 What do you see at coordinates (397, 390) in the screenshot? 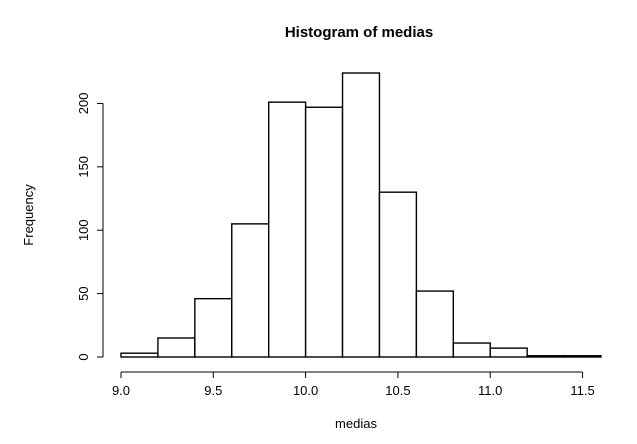
I see `x-tick-label: 10.5` at bounding box center [397, 390].